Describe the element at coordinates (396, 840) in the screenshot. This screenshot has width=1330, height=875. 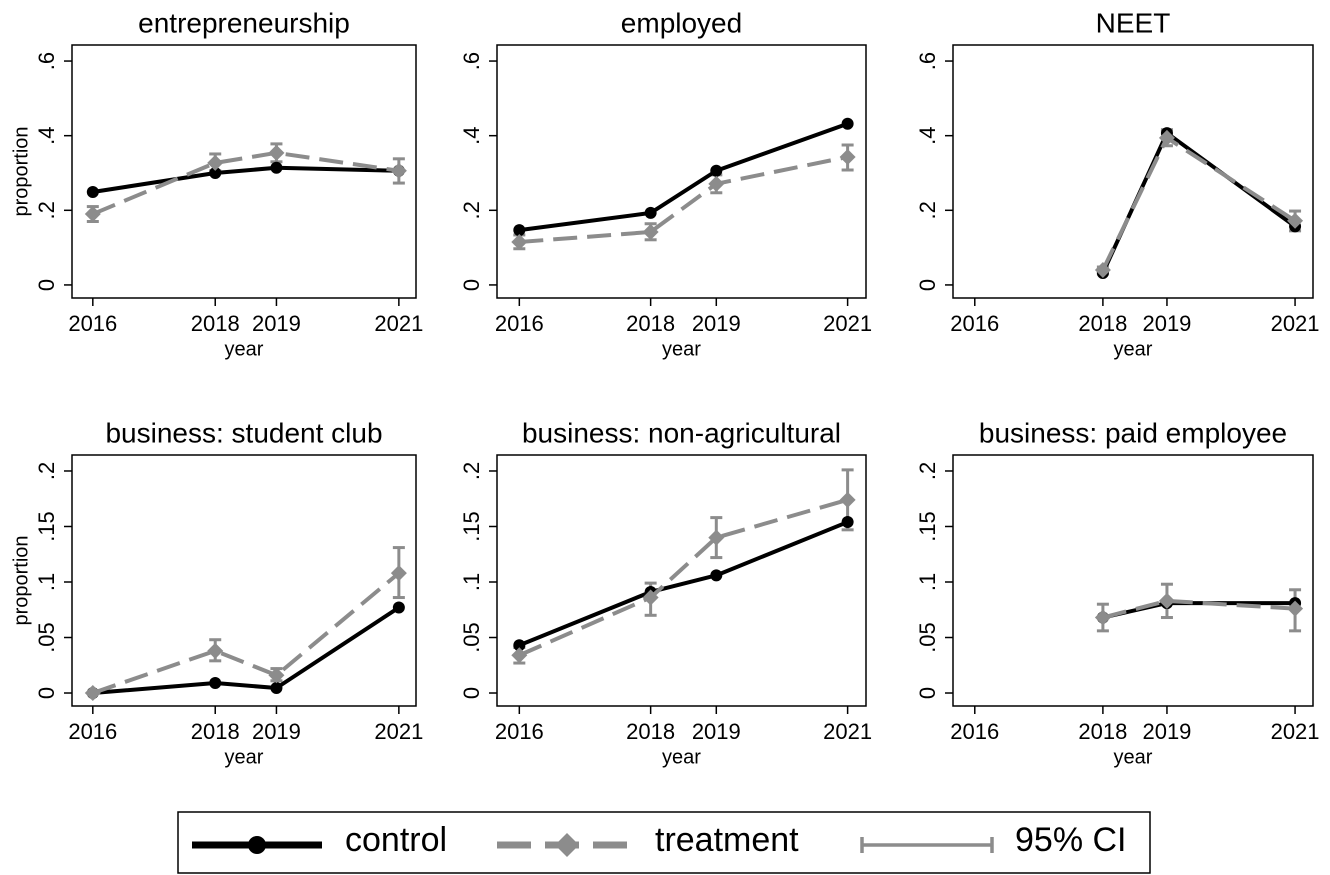
I see `legend-label: control` at that location.